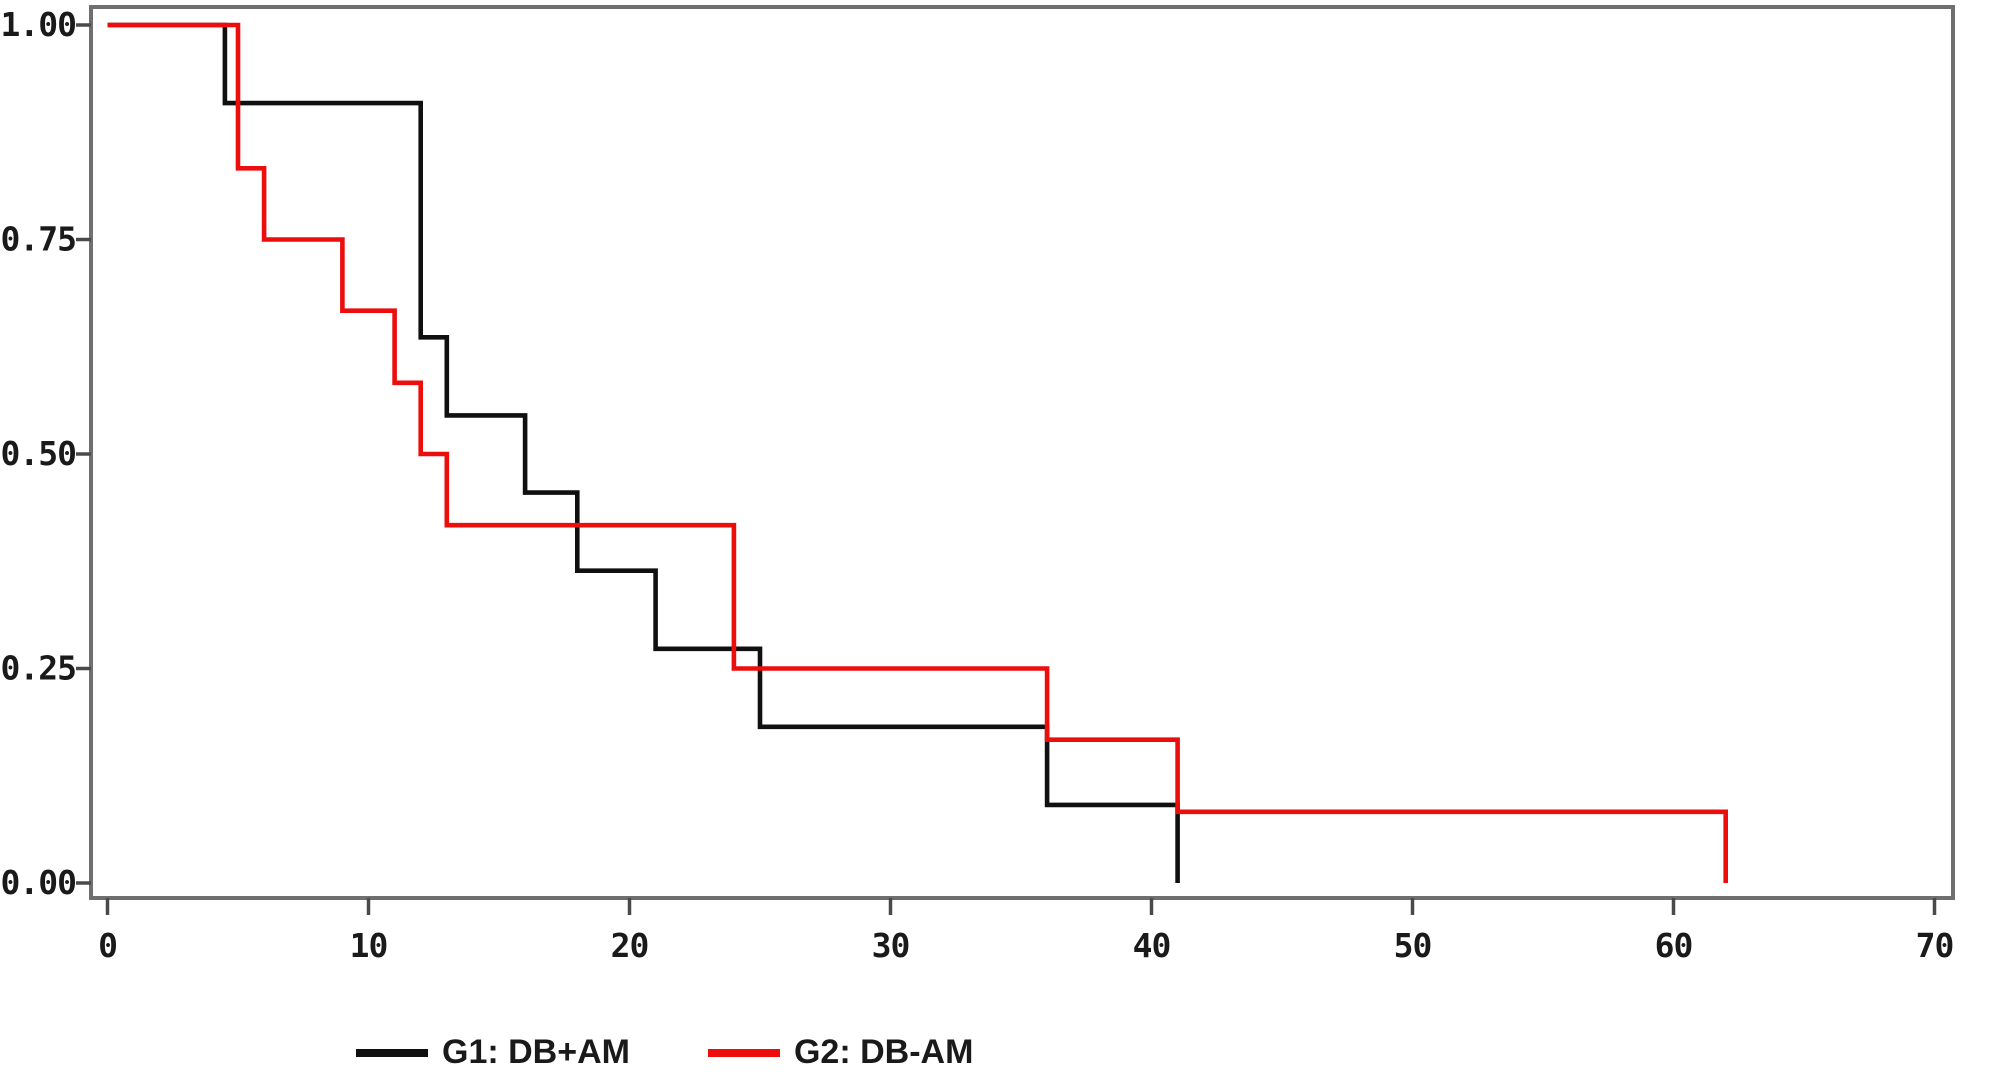  Describe the element at coordinates (1674, 945) in the screenshot. I see `x-axis-tick-label: 60` at that location.